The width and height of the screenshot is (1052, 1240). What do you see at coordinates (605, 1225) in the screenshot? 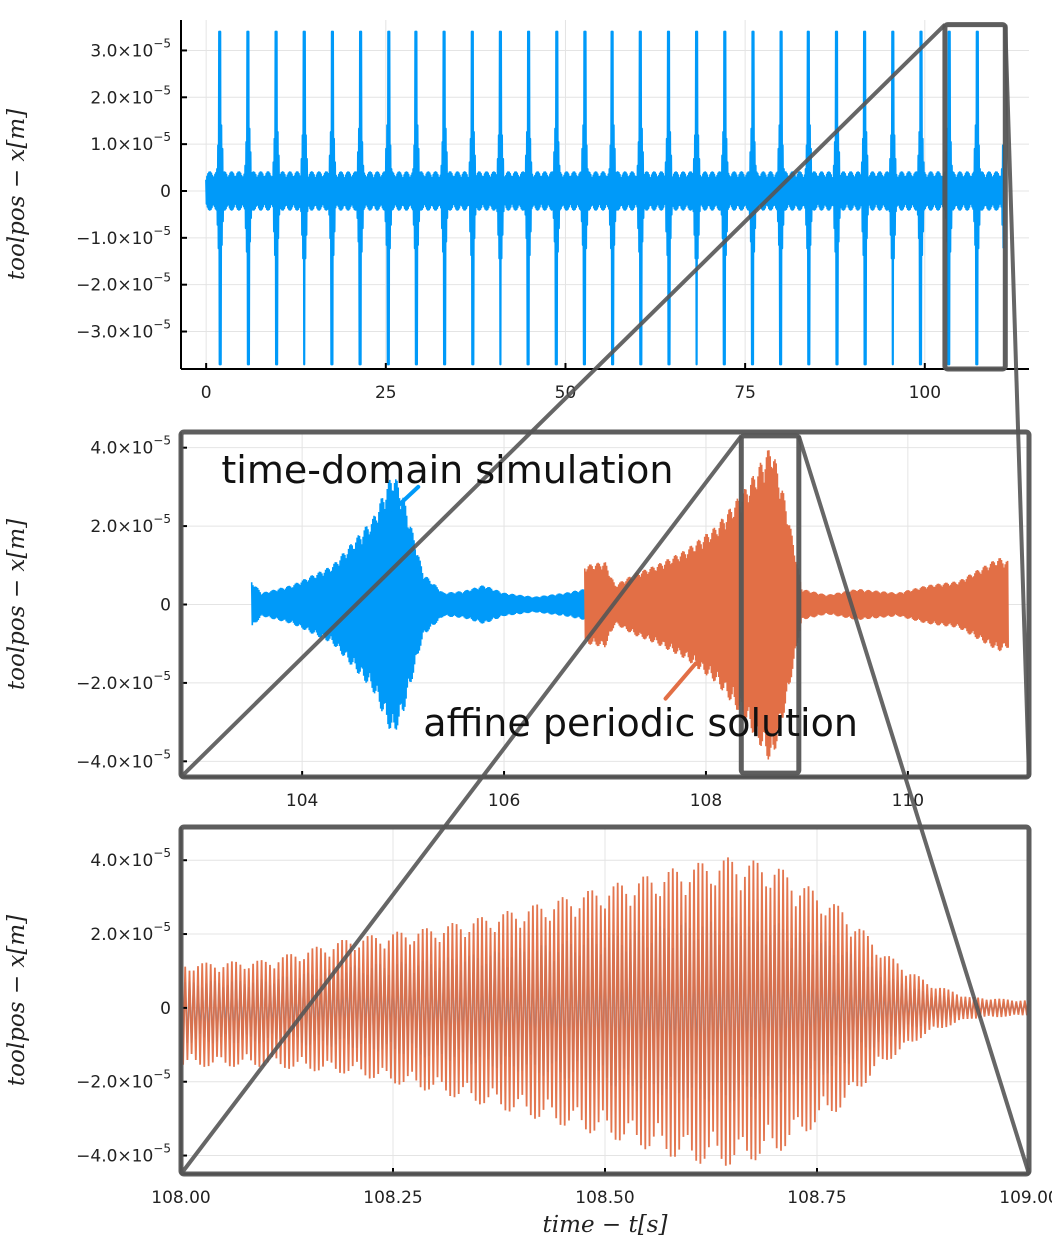
I see `x-axis-label-bottom: time − t[s]` at bounding box center [605, 1225].